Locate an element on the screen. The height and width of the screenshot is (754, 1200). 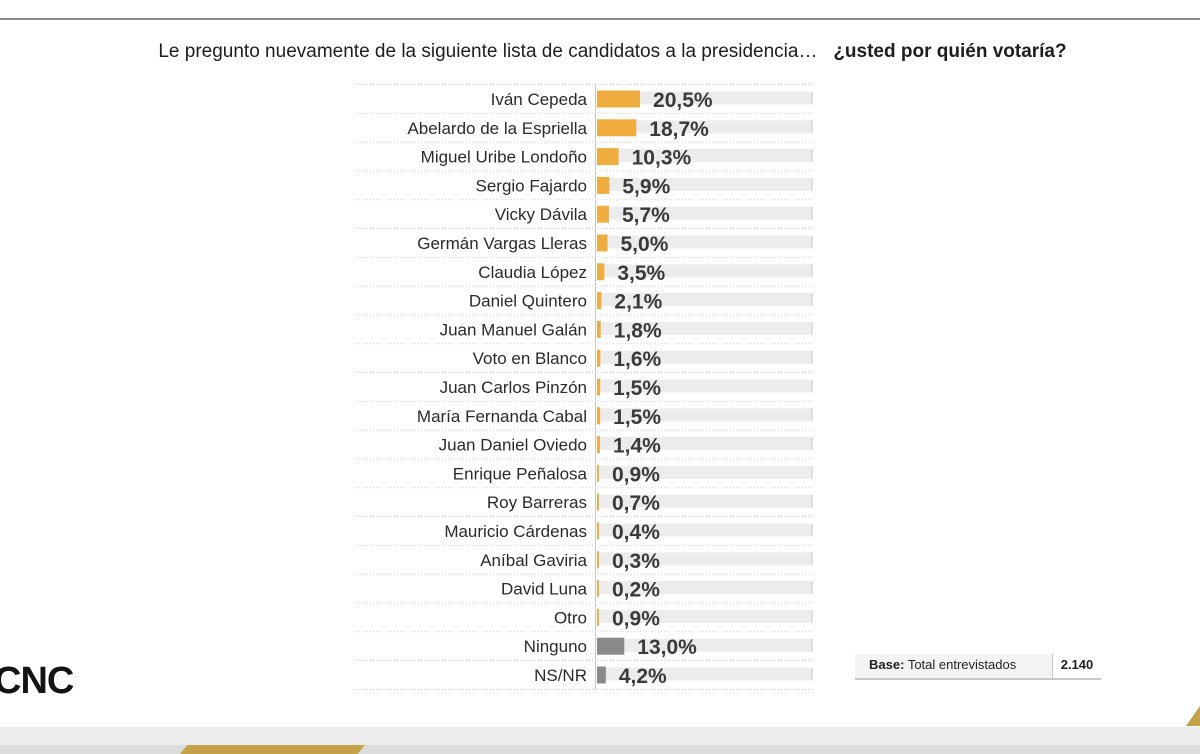
category-label: Voto en Blanco is located at coordinates (530, 358).